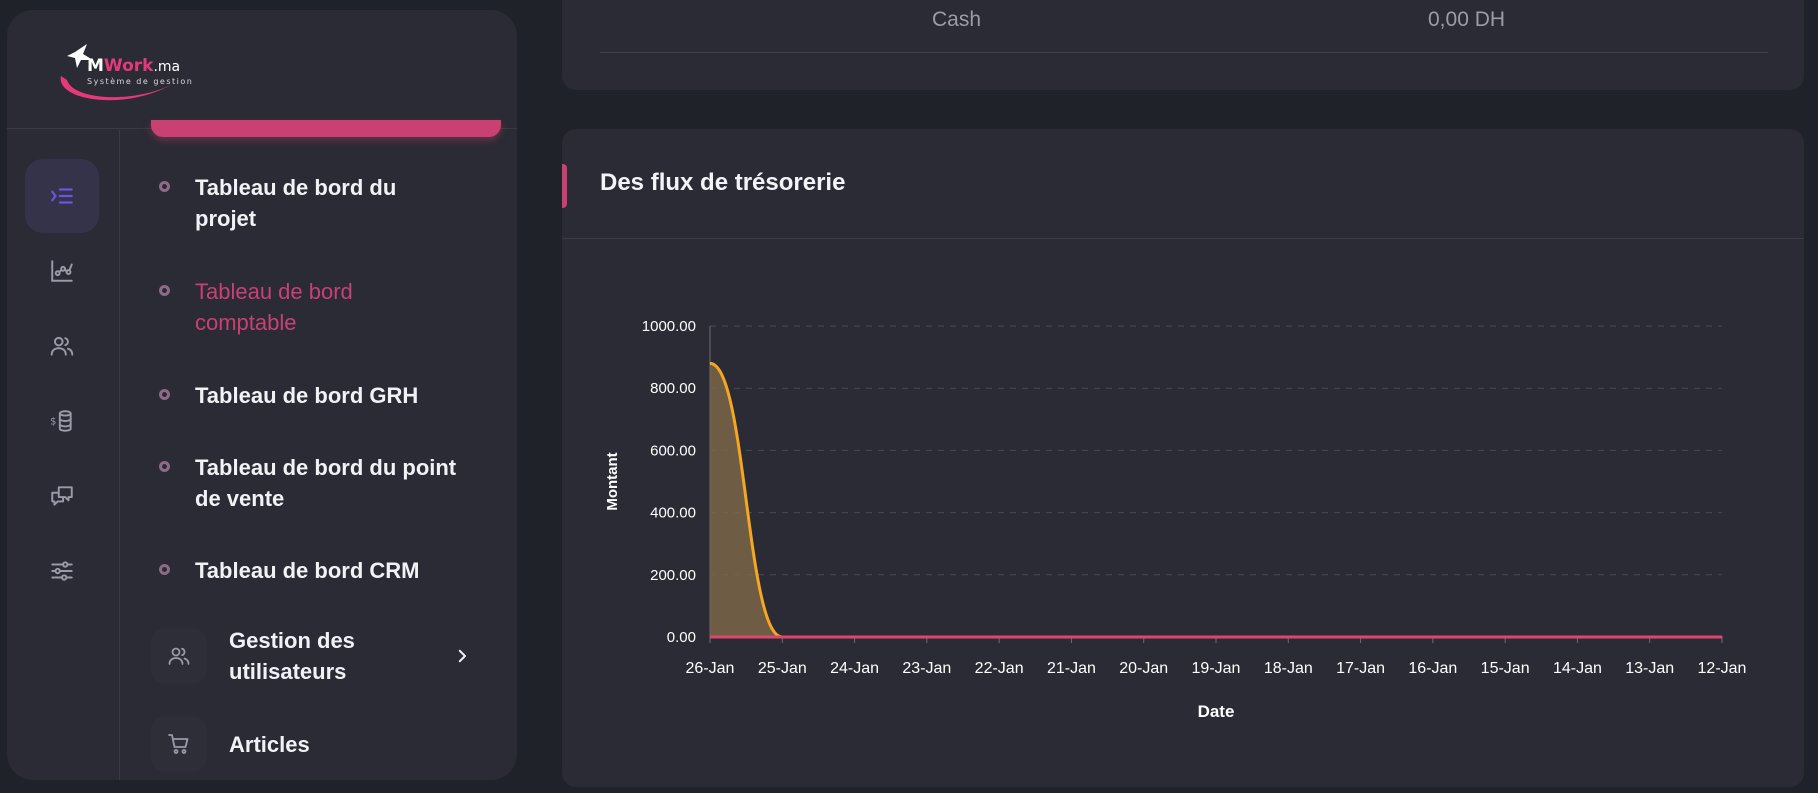 The image size is (1818, 793). I want to click on x-tick-label: 13-Jan, so click(1649, 668).